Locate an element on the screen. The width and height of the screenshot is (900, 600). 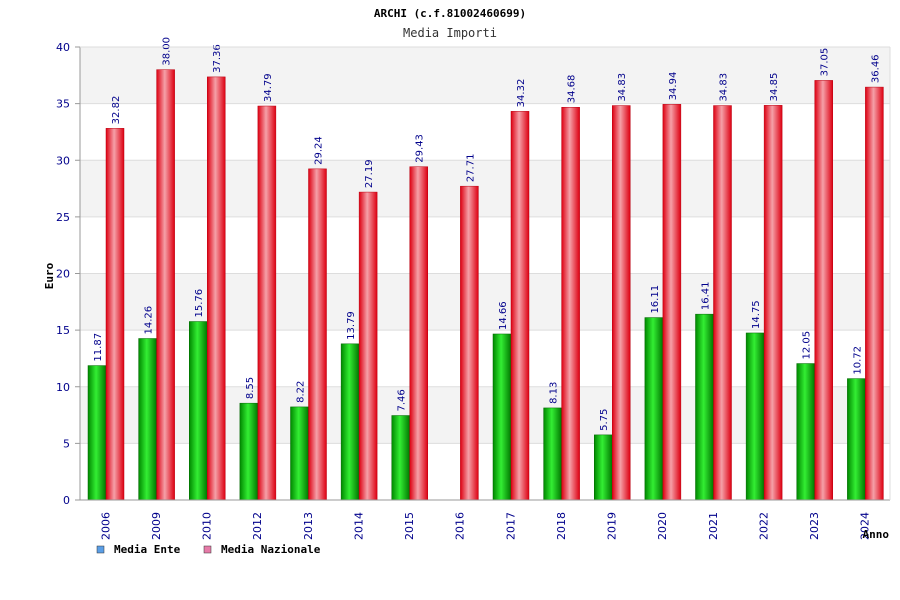
bar-nazionale-2018 is located at coordinates (570, 303).